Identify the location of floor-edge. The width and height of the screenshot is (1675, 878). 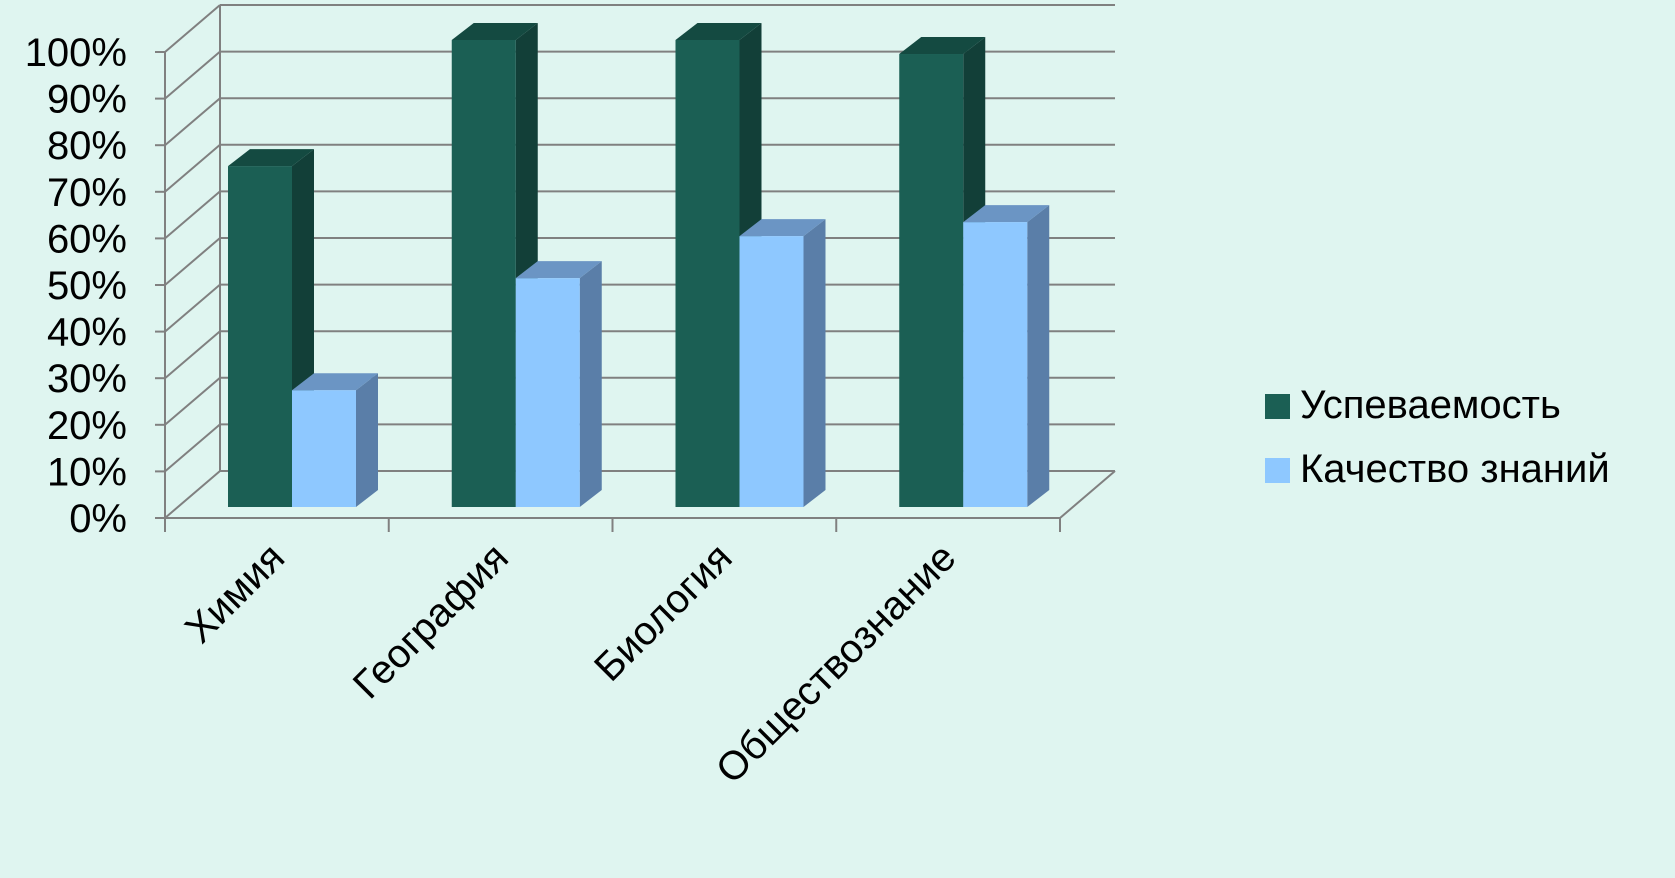
(1087, 494).